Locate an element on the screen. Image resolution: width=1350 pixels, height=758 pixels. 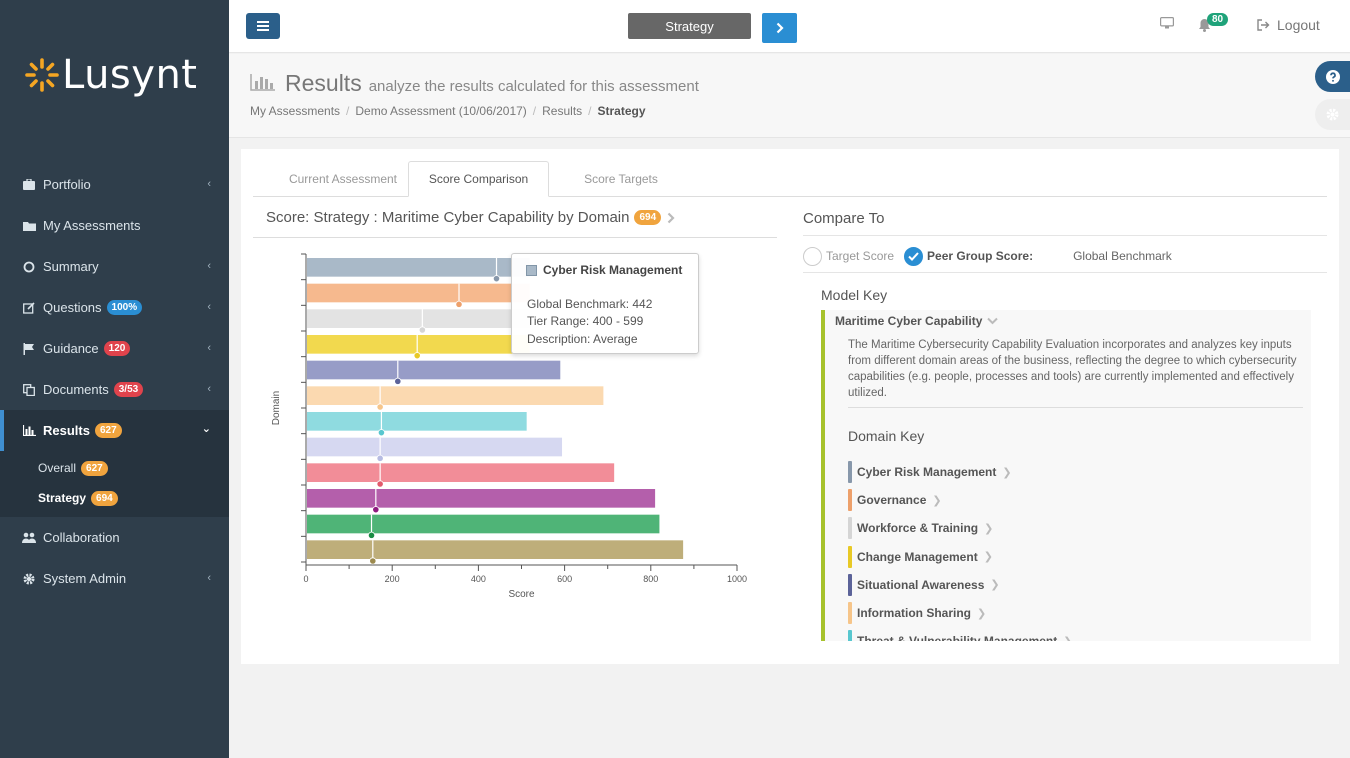
peer-group-radio is located at coordinates (914, 256).